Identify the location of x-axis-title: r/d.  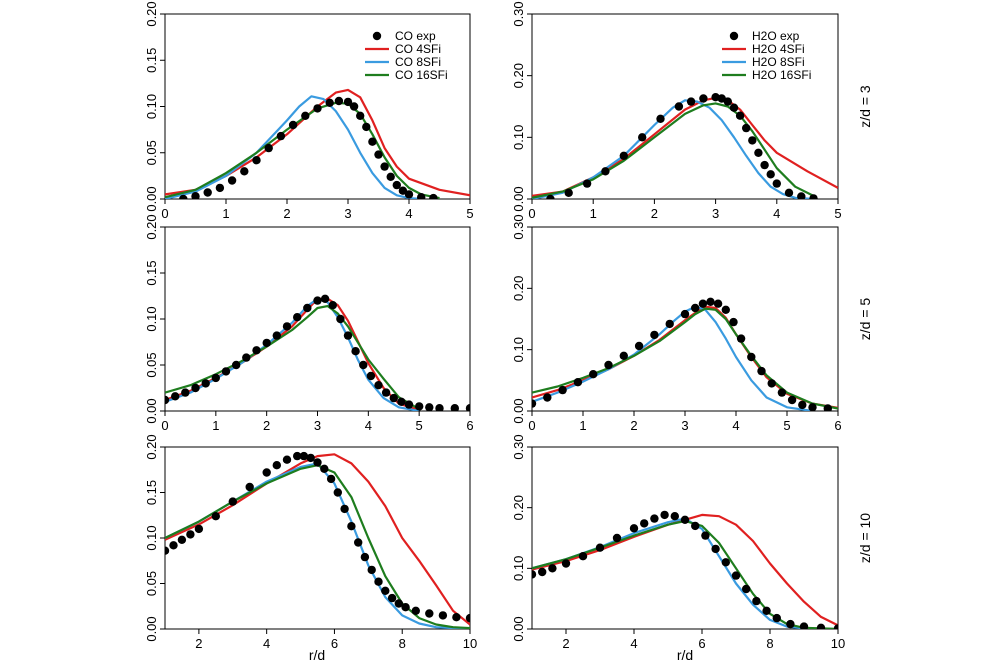
(685, 655).